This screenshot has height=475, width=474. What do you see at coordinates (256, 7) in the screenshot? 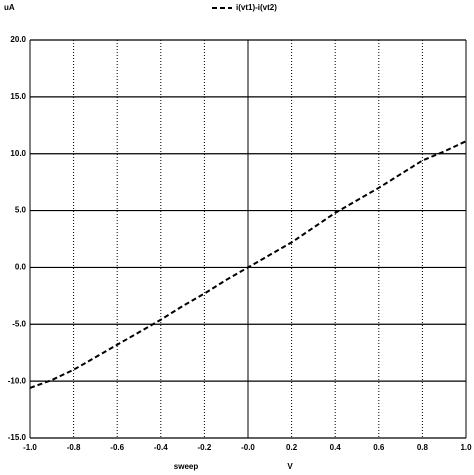
I see `legend-label: i(vt1)-i(vt2)` at bounding box center [256, 7].